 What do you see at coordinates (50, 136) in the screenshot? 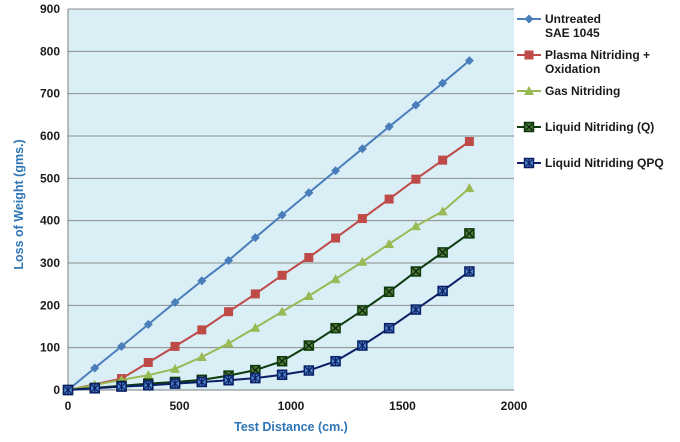
I see `y-tick-label: 600` at bounding box center [50, 136].